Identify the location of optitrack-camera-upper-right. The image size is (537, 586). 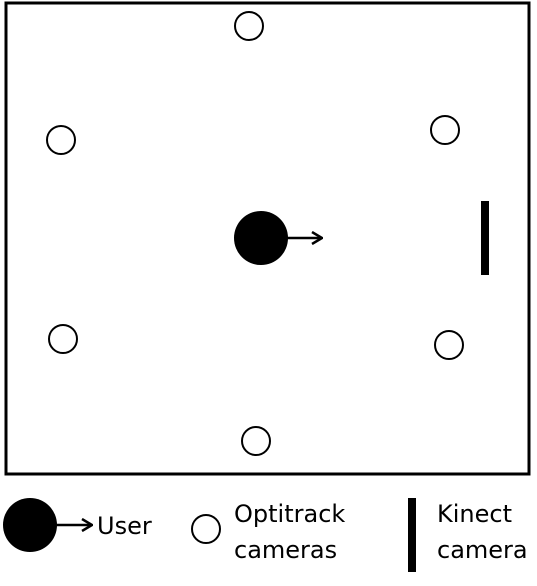
(445, 130).